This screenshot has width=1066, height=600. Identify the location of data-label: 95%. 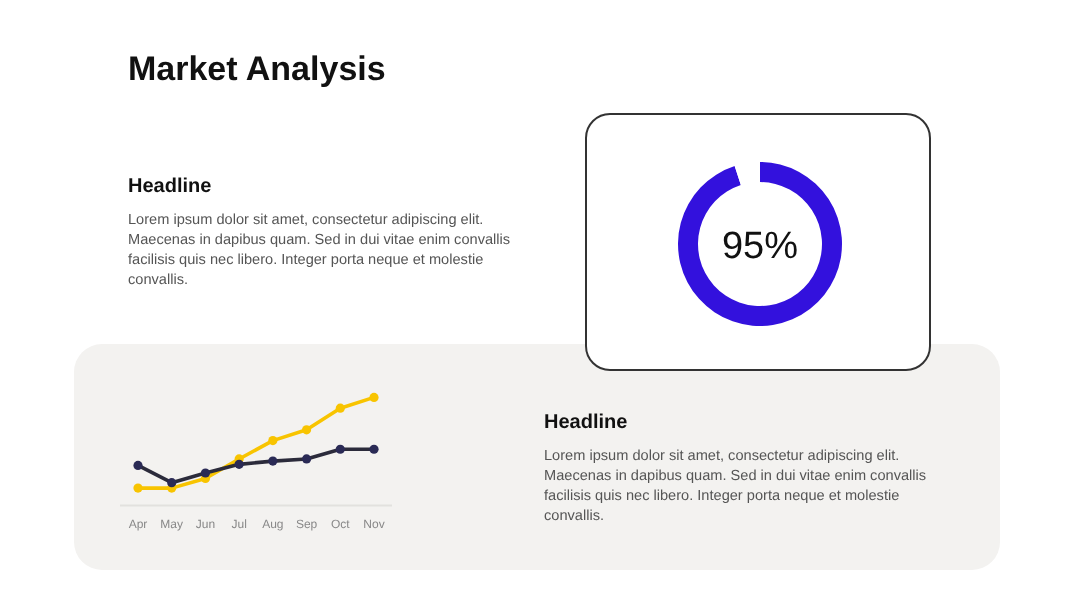
(760, 247).